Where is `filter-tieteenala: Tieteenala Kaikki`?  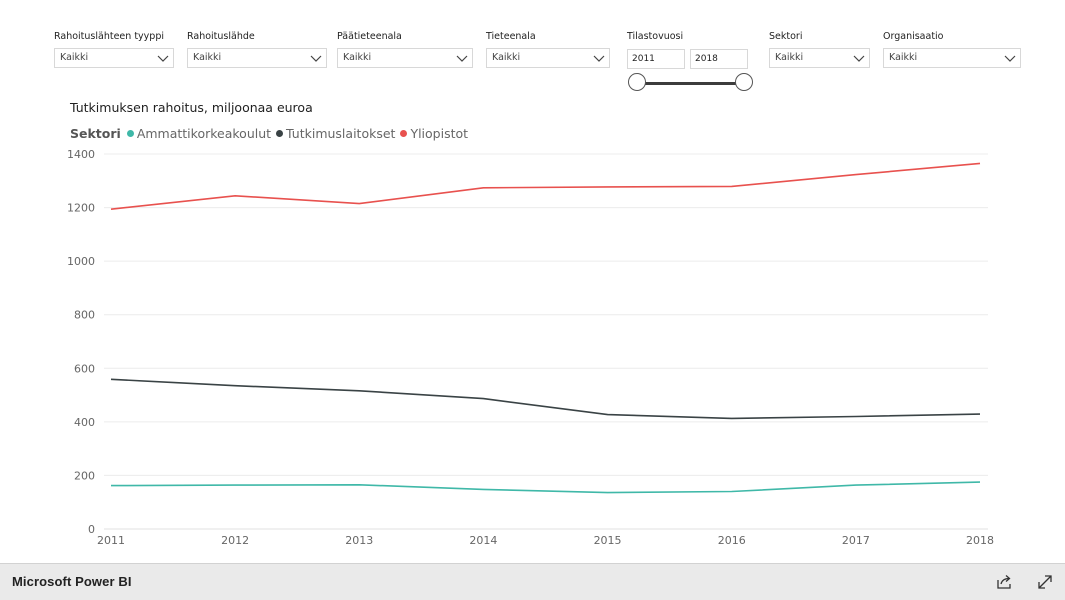
filter-tieteenala: Tieteenala Kaikki is located at coordinates (548, 49).